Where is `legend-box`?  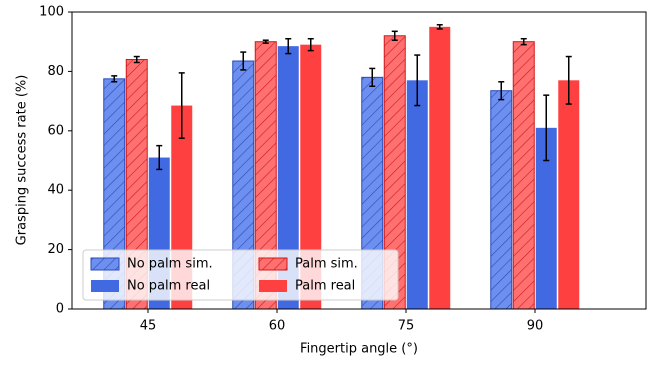
legend-box is located at coordinates (240, 275).